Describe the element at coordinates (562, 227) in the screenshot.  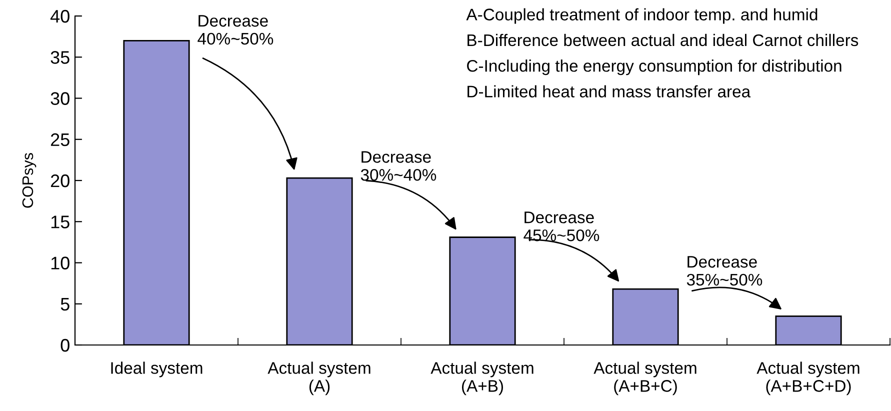
I see `annotation: Decrease 45%~50%` at that location.